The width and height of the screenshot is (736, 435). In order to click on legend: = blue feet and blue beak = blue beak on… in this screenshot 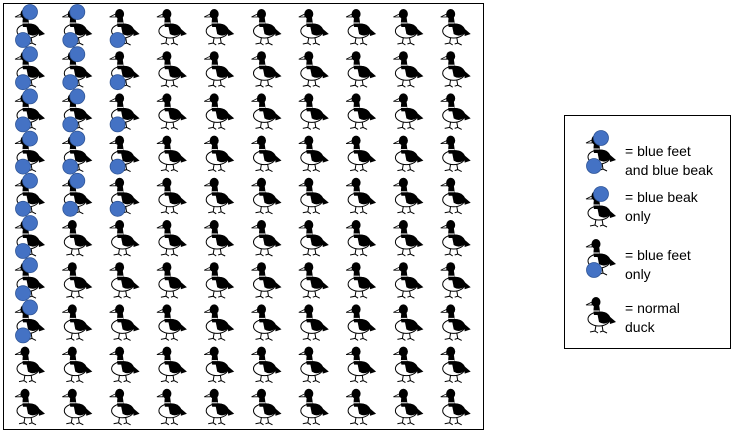, I will do `click(647, 232)`.